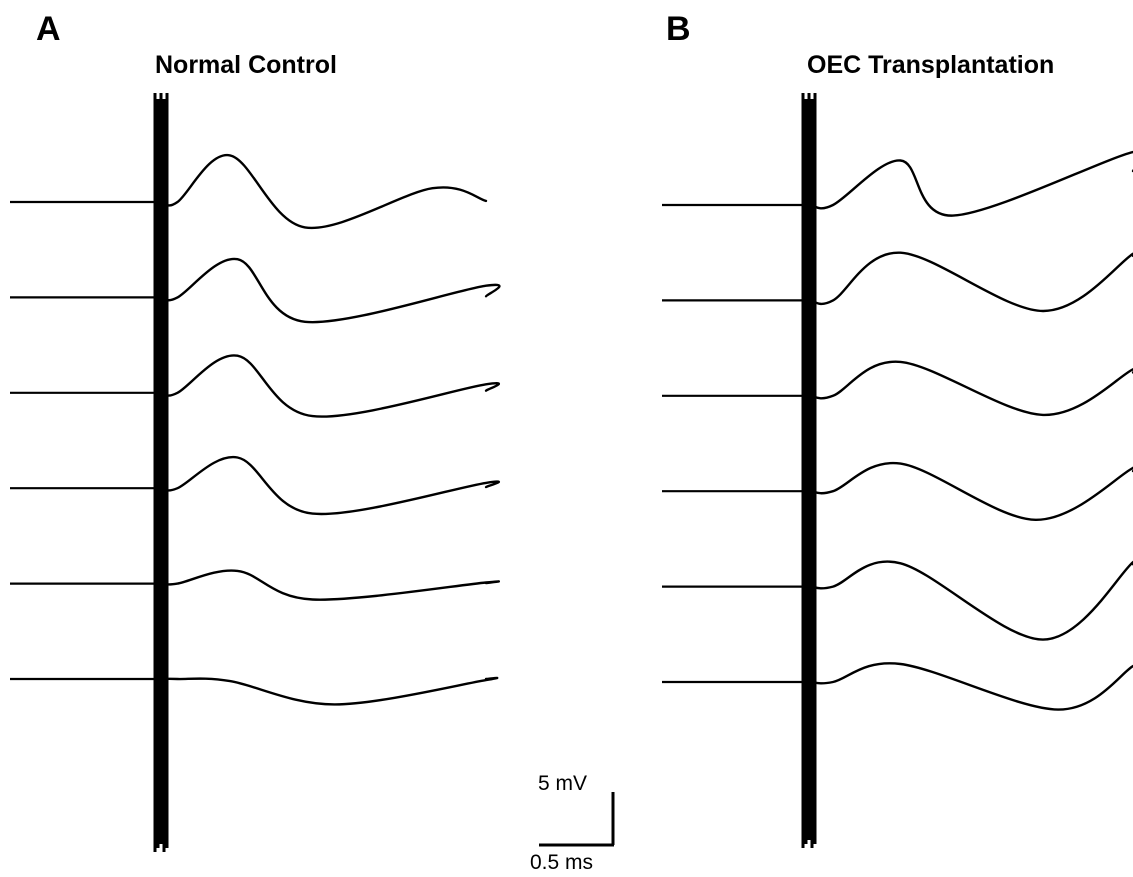  Describe the element at coordinates (562, 783) in the screenshot. I see `scale-bar-voltage-label: 5 mV` at that location.